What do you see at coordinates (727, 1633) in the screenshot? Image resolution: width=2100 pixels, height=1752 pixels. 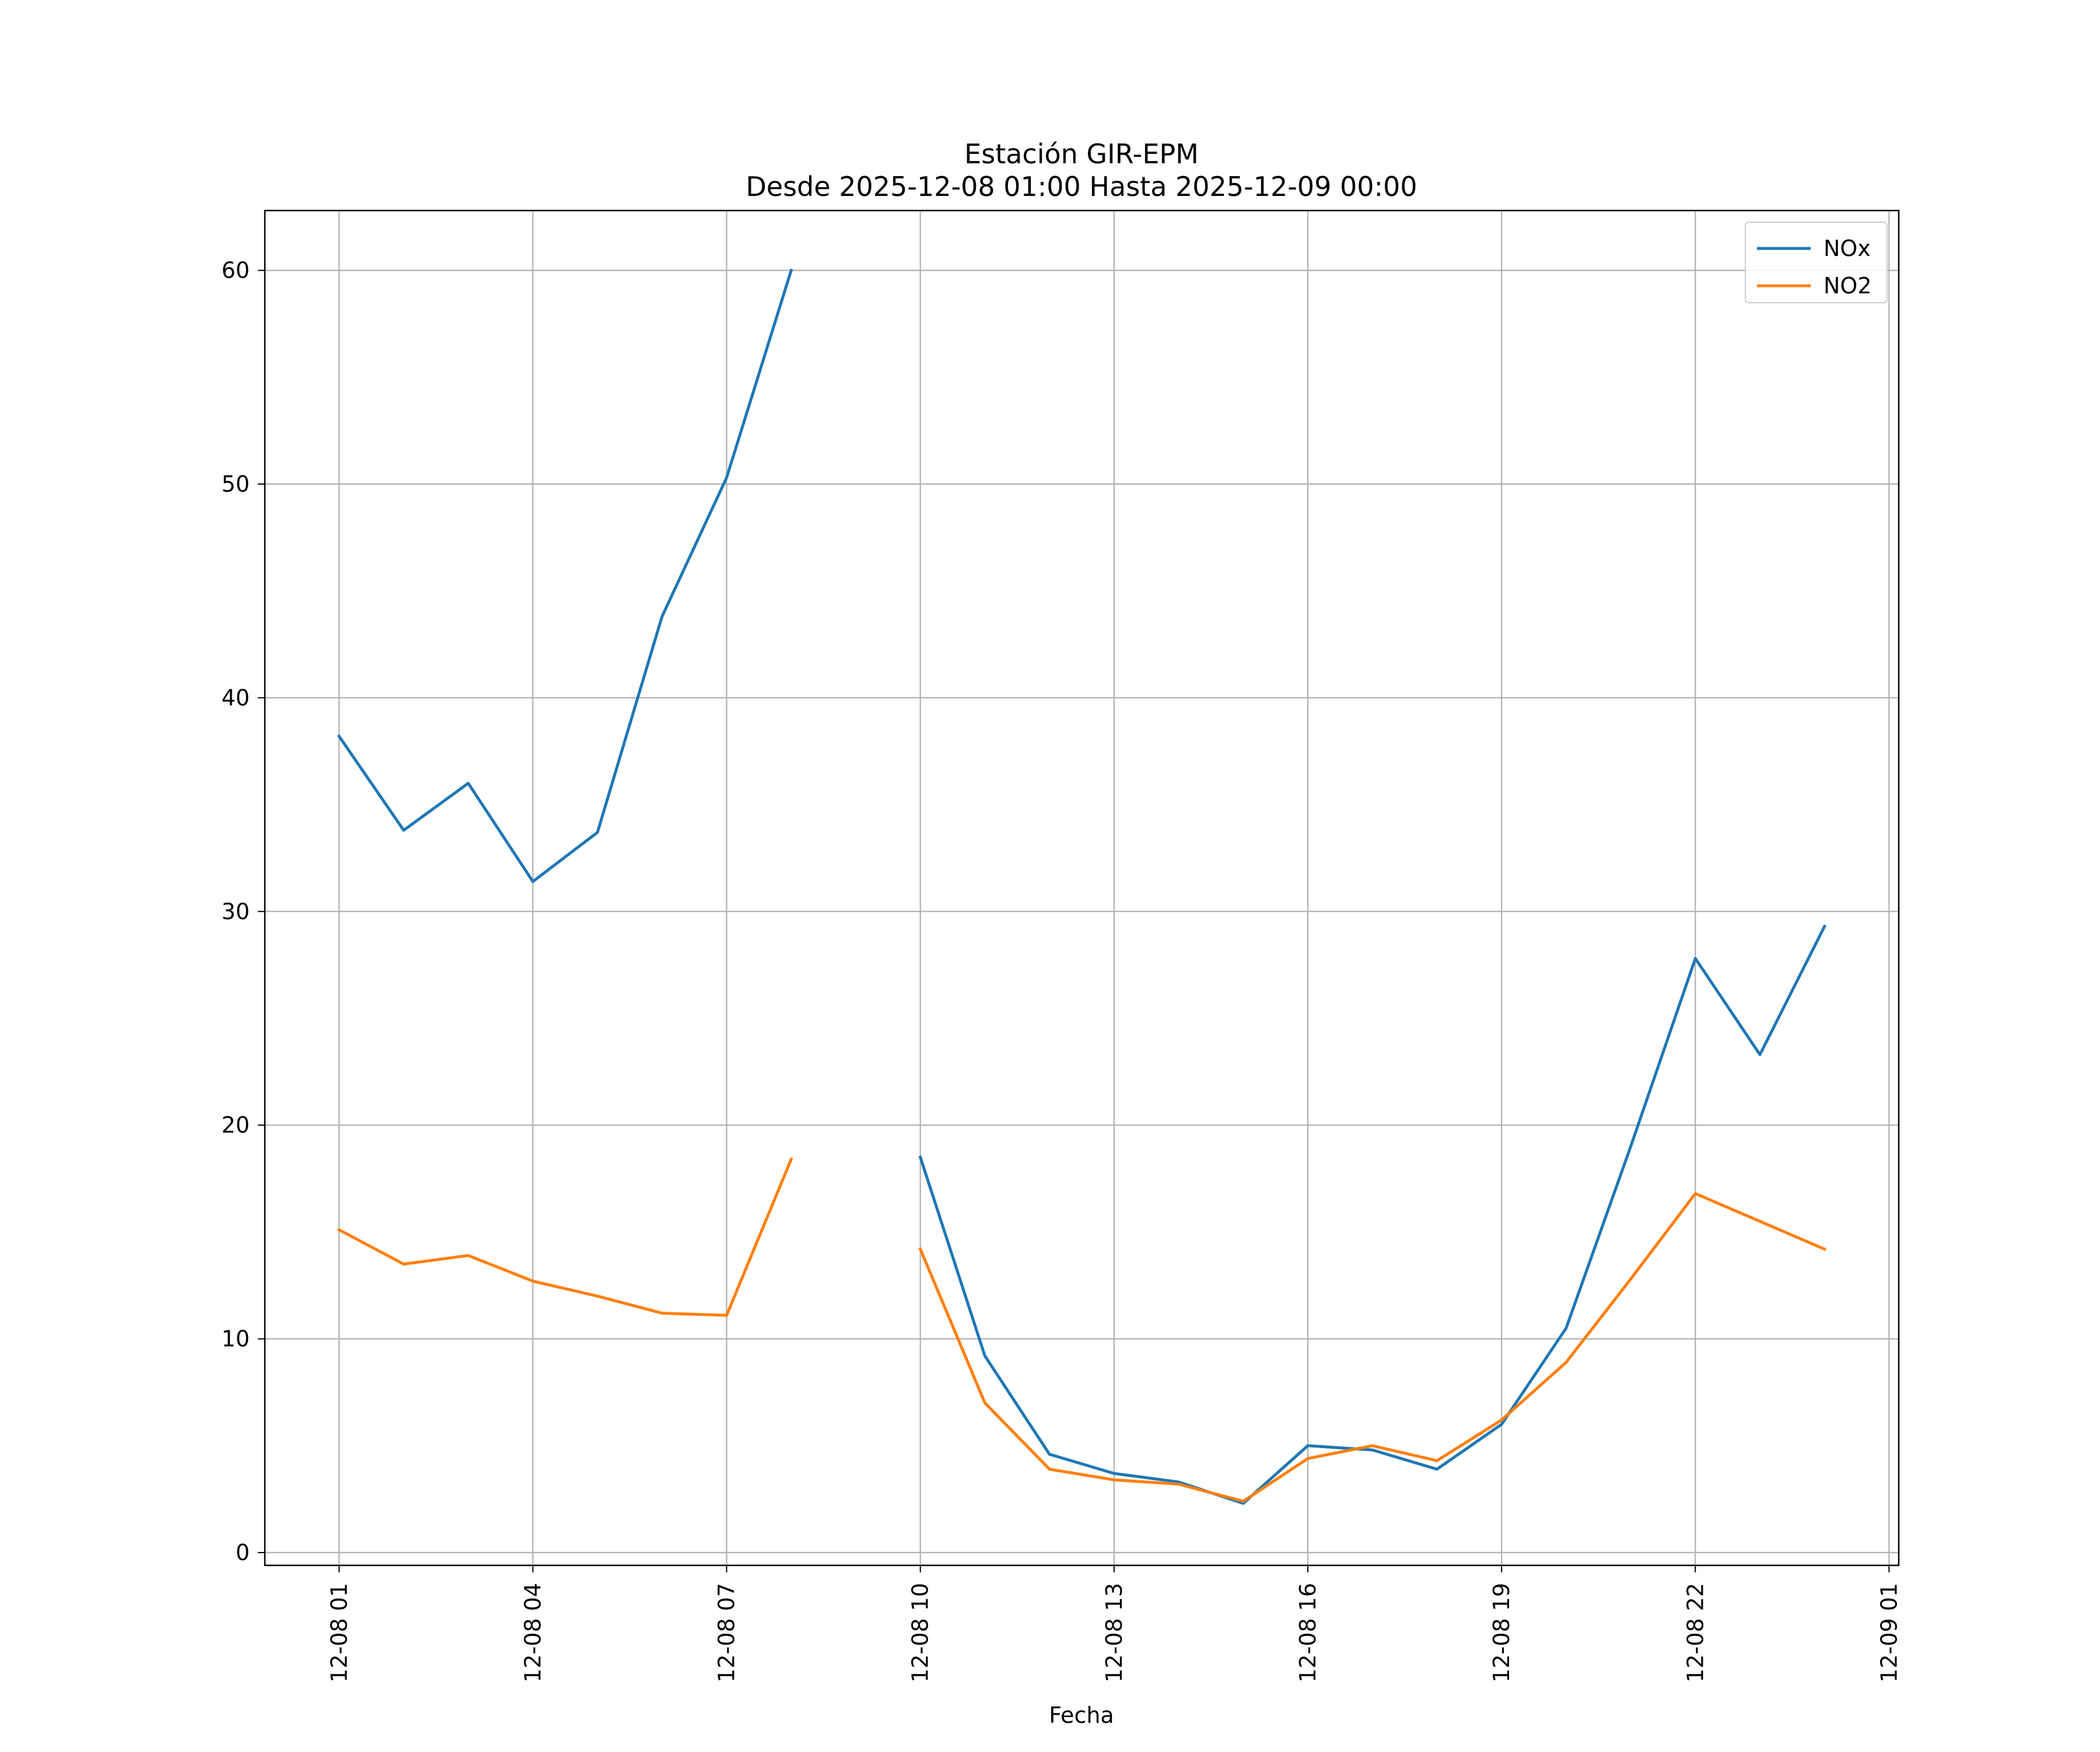 I see `x-tick-label: 12-08 07` at bounding box center [727, 1633].